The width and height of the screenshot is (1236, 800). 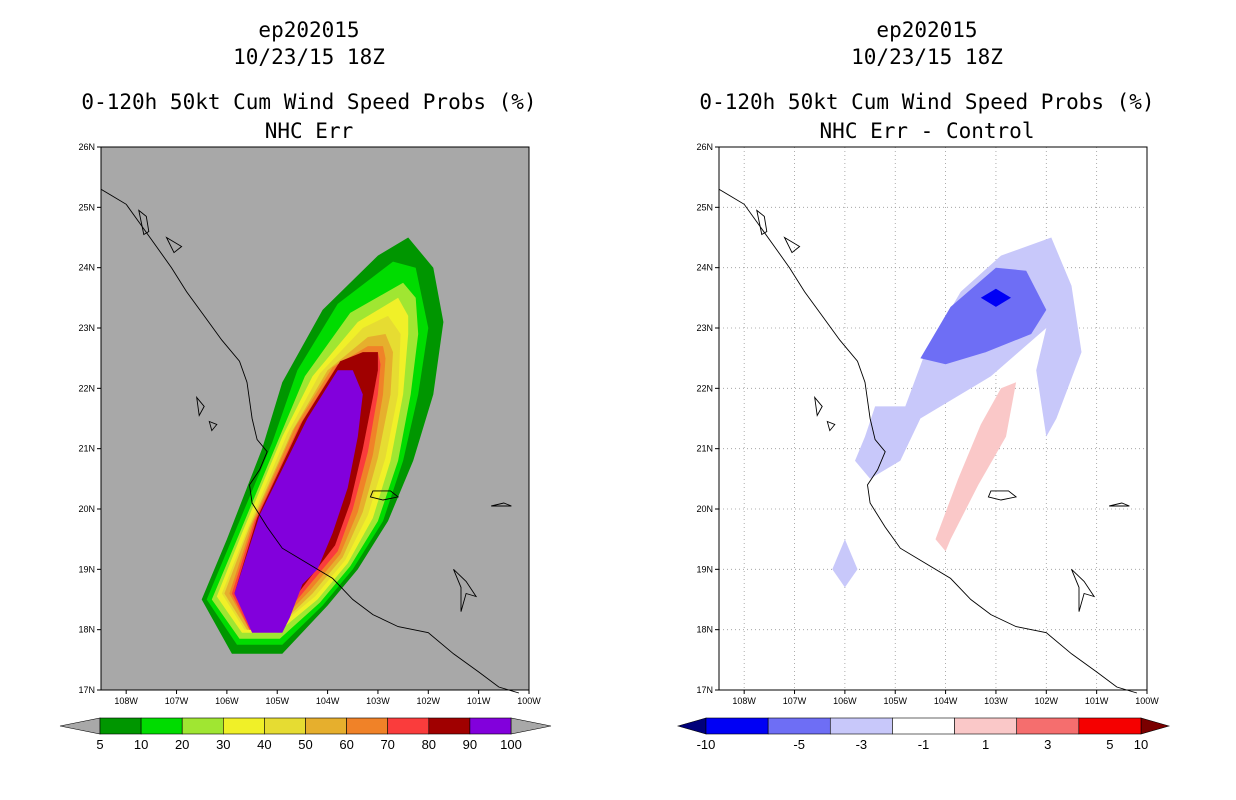 I want to click on left-y-tick-label: 19N, so click(x=86, y=569).